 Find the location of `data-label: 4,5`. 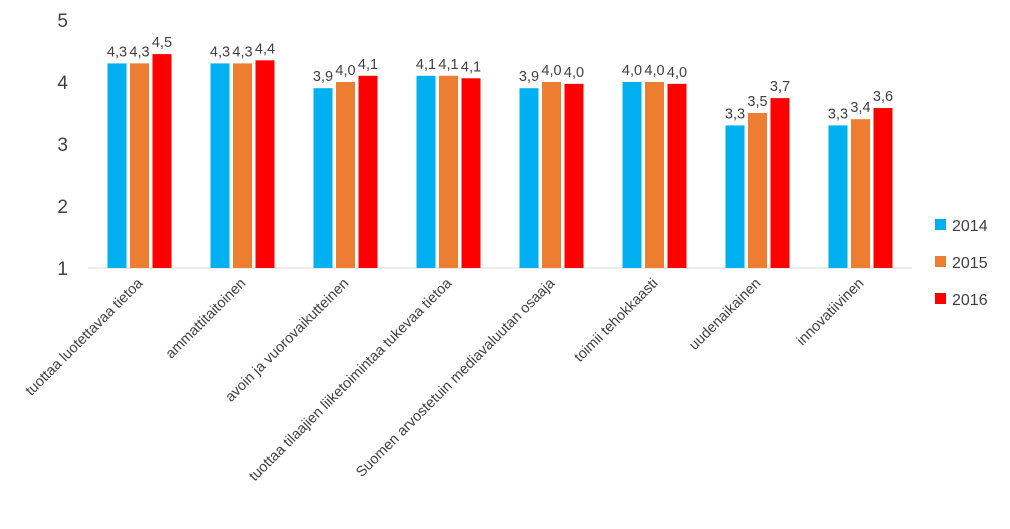

data-label: 4,5 is located at coordinates (162, 43).